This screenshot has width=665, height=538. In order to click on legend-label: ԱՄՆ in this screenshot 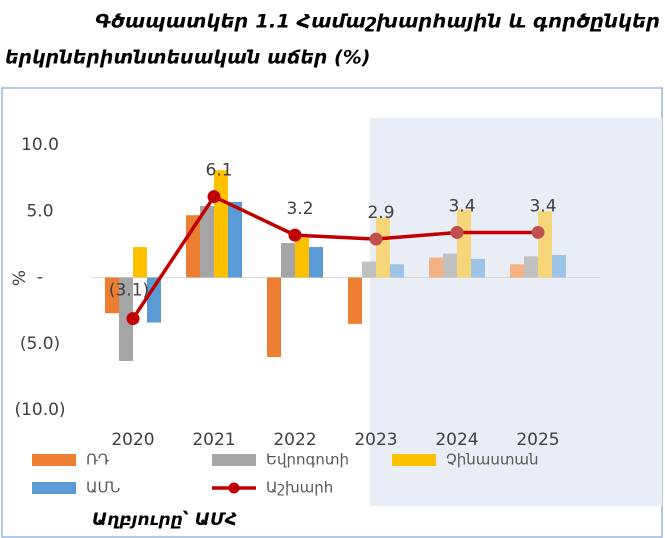, I will do `click(103, 488)`.